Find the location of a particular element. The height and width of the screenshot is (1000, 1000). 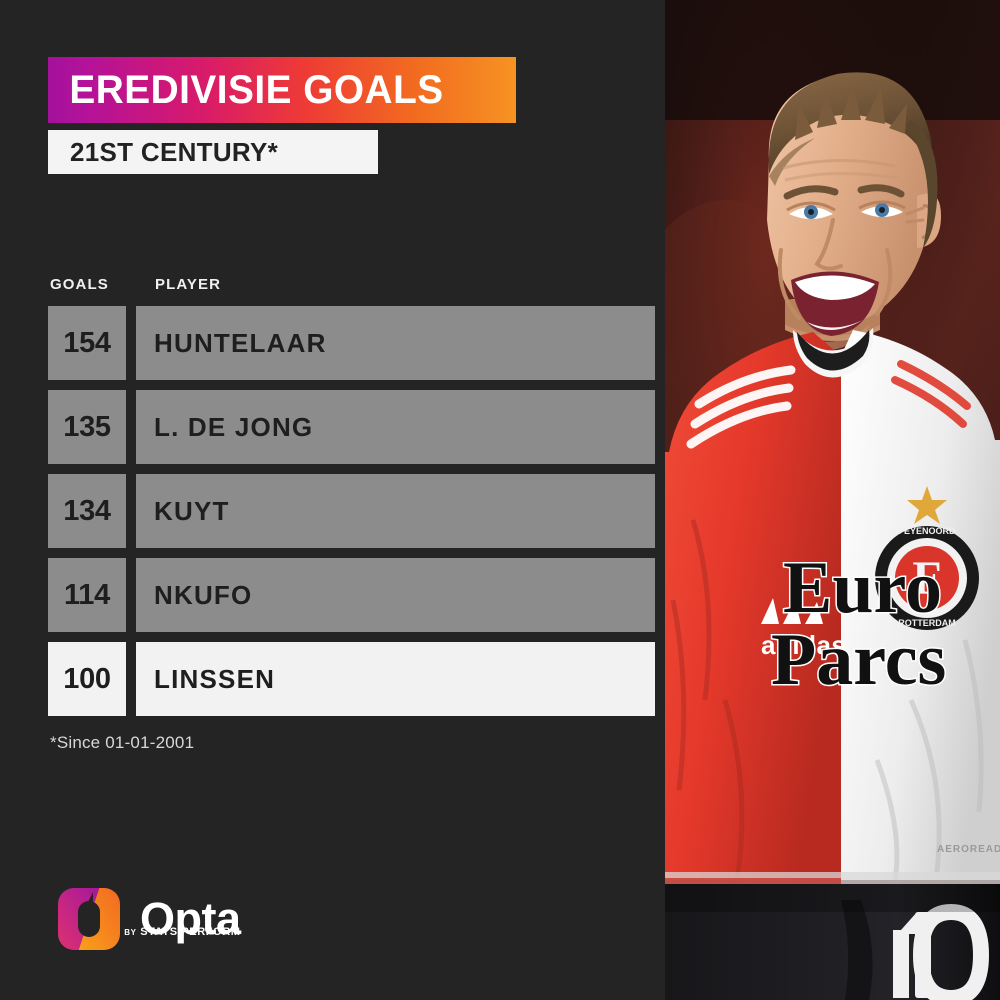

table-row-highlighted: 100 LINSSEN is located at coordinates (351, 684).